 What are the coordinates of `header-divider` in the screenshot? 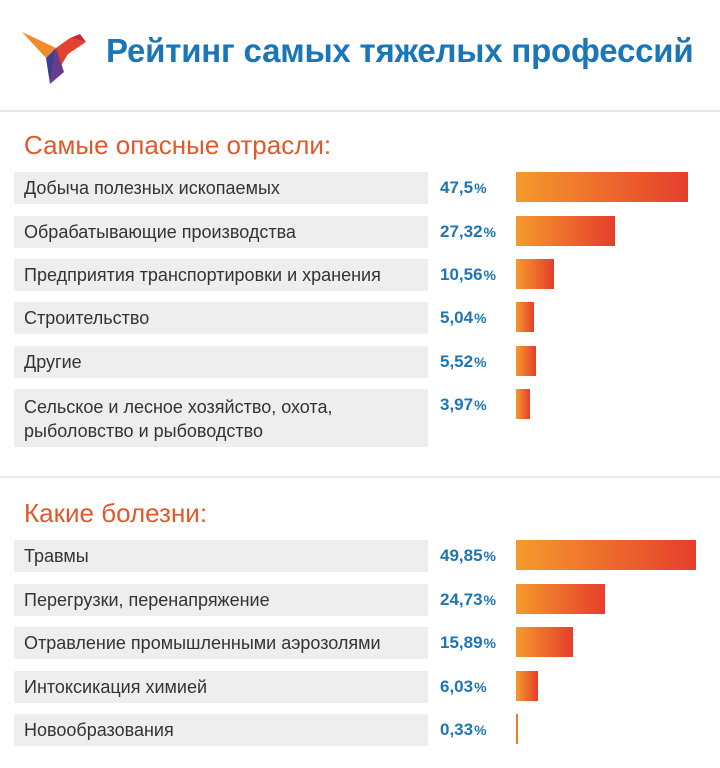 It's located at (360, 111).